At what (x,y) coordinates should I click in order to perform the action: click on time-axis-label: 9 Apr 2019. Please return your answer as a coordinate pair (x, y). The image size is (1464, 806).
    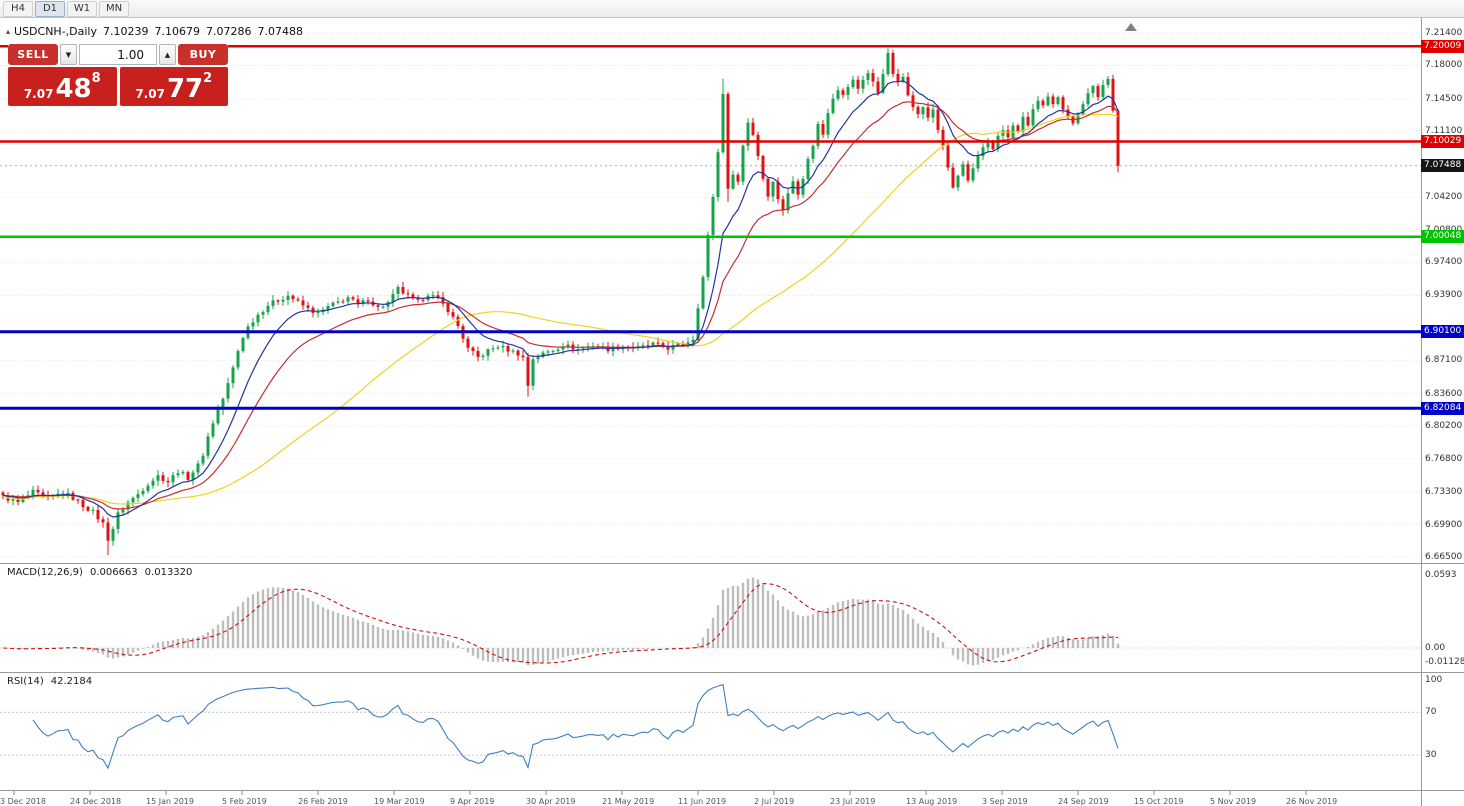
    Looking at the image, I should click on (472, 801).